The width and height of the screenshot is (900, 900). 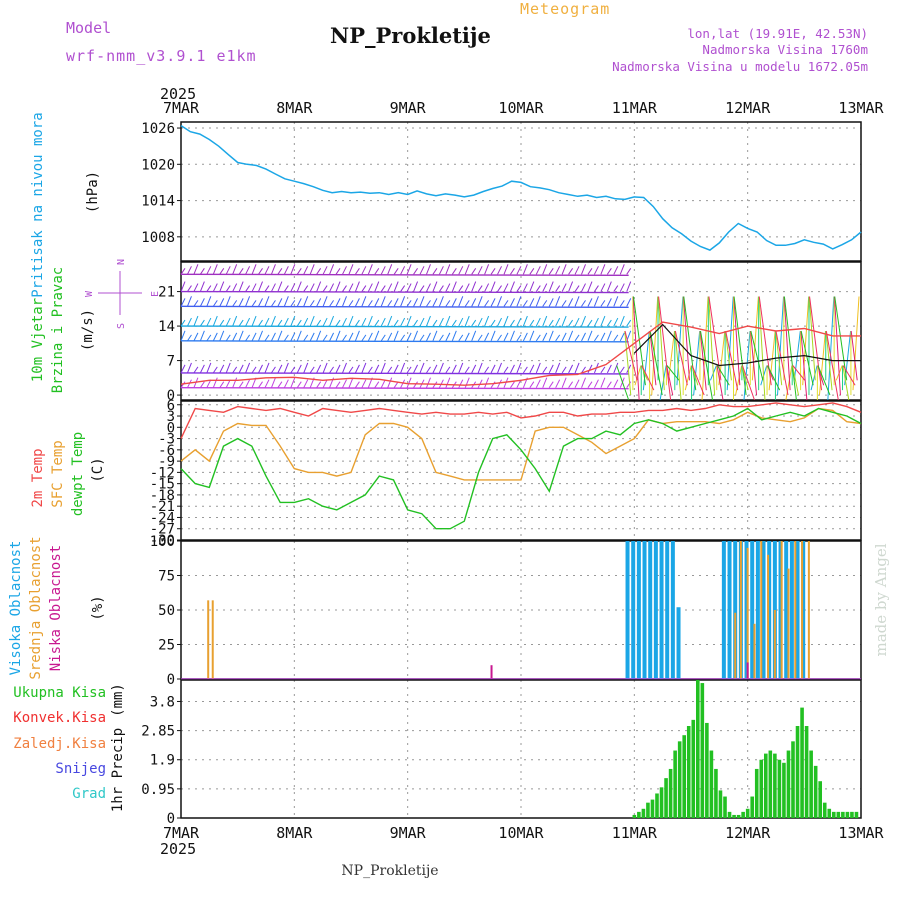 I want to click on y-tick-label: 3, so click(x=171, y=417).